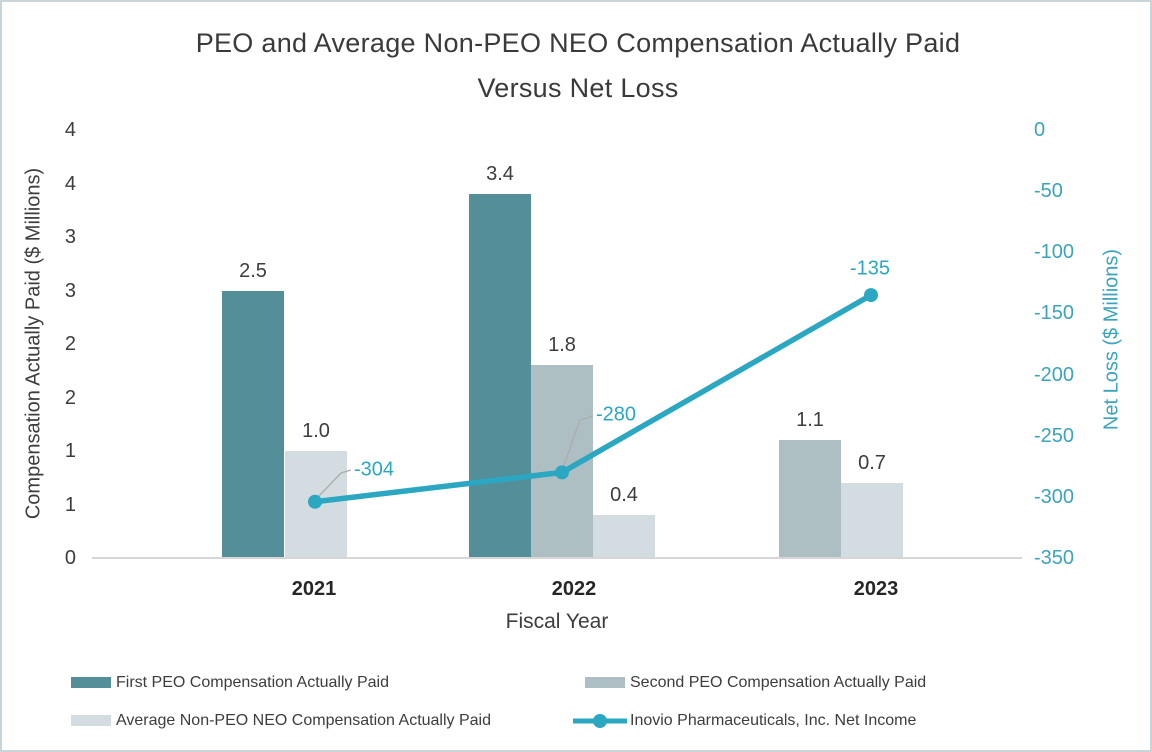 Image resolution: width=1152 pixels, height=752 pixels. I want to click on y-axis-tick-label: 0, so click(70, 558).